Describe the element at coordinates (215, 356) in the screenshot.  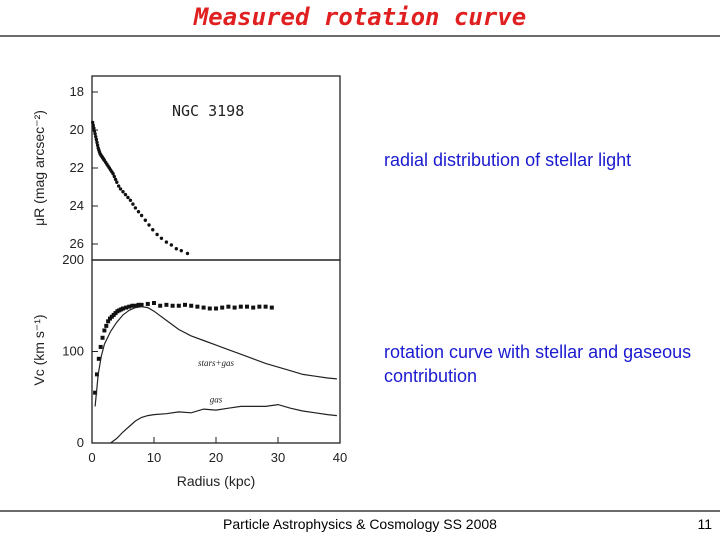
I see `stars-gas-curve` at that location.